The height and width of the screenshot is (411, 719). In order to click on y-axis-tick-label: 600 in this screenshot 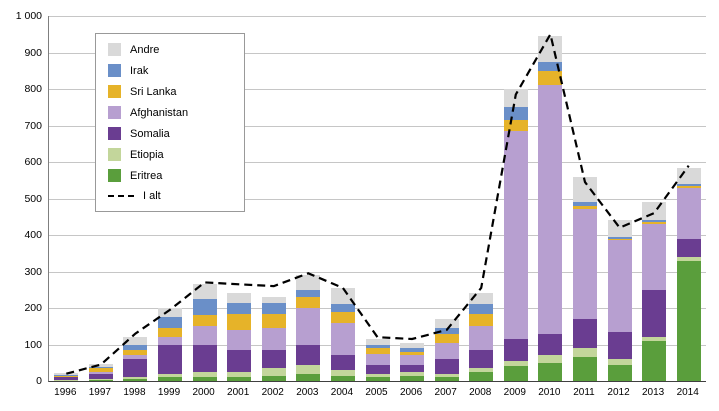, I will do `click(33, 162)`.